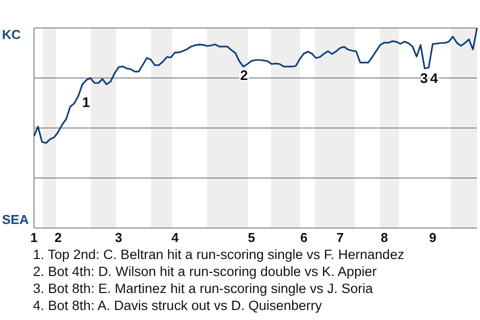  I want to click on x-tick-label: 8, so click(384, 237).